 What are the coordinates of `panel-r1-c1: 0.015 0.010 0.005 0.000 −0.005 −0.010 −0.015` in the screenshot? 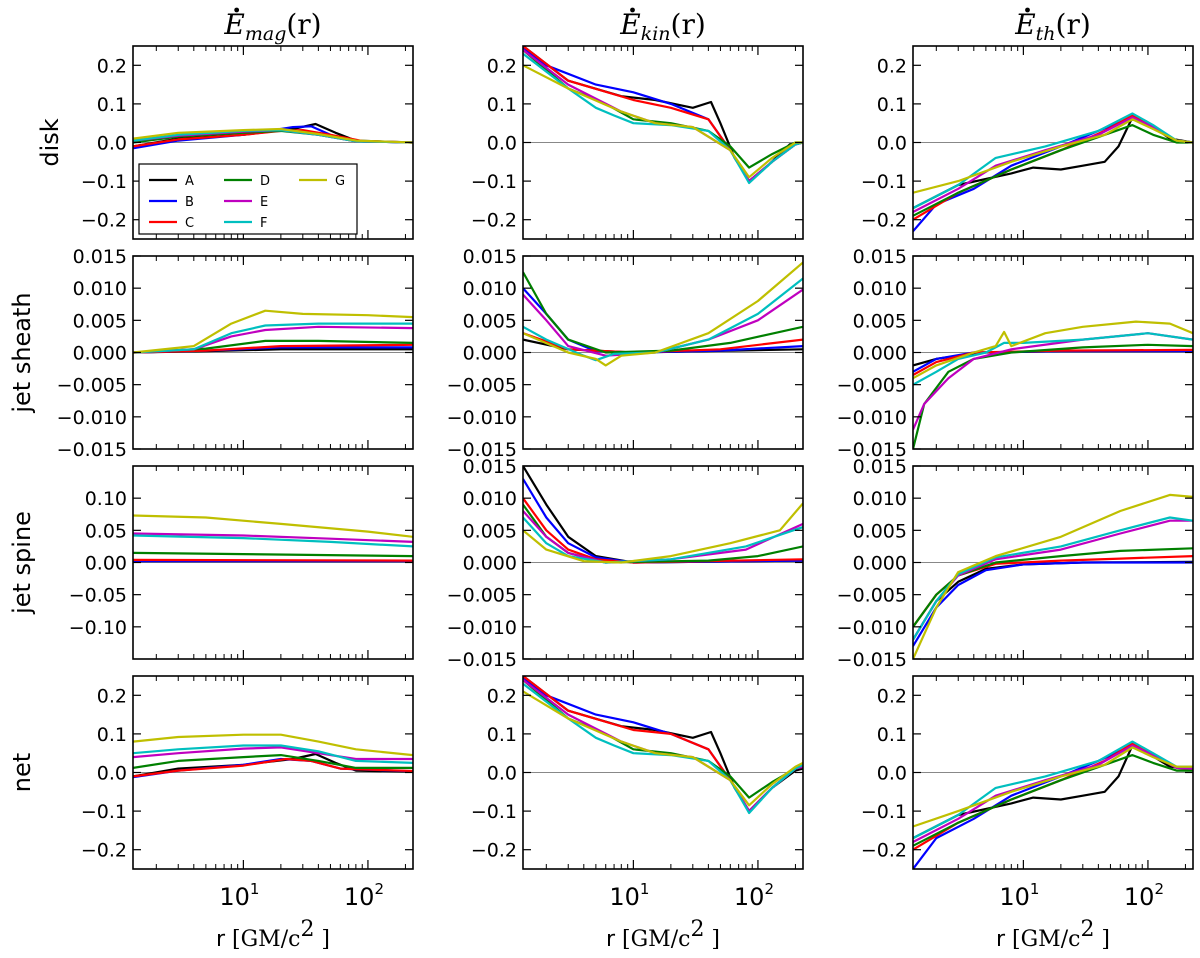 It's located at (625, 353).